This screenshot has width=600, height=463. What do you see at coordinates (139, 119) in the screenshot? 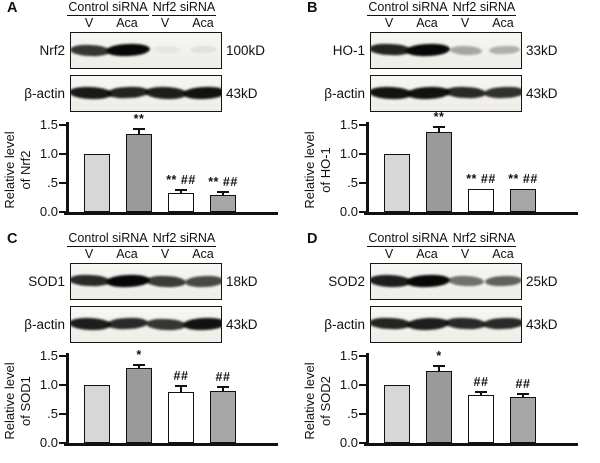
I see `significance-label: **` at bounding box center [139, 119].